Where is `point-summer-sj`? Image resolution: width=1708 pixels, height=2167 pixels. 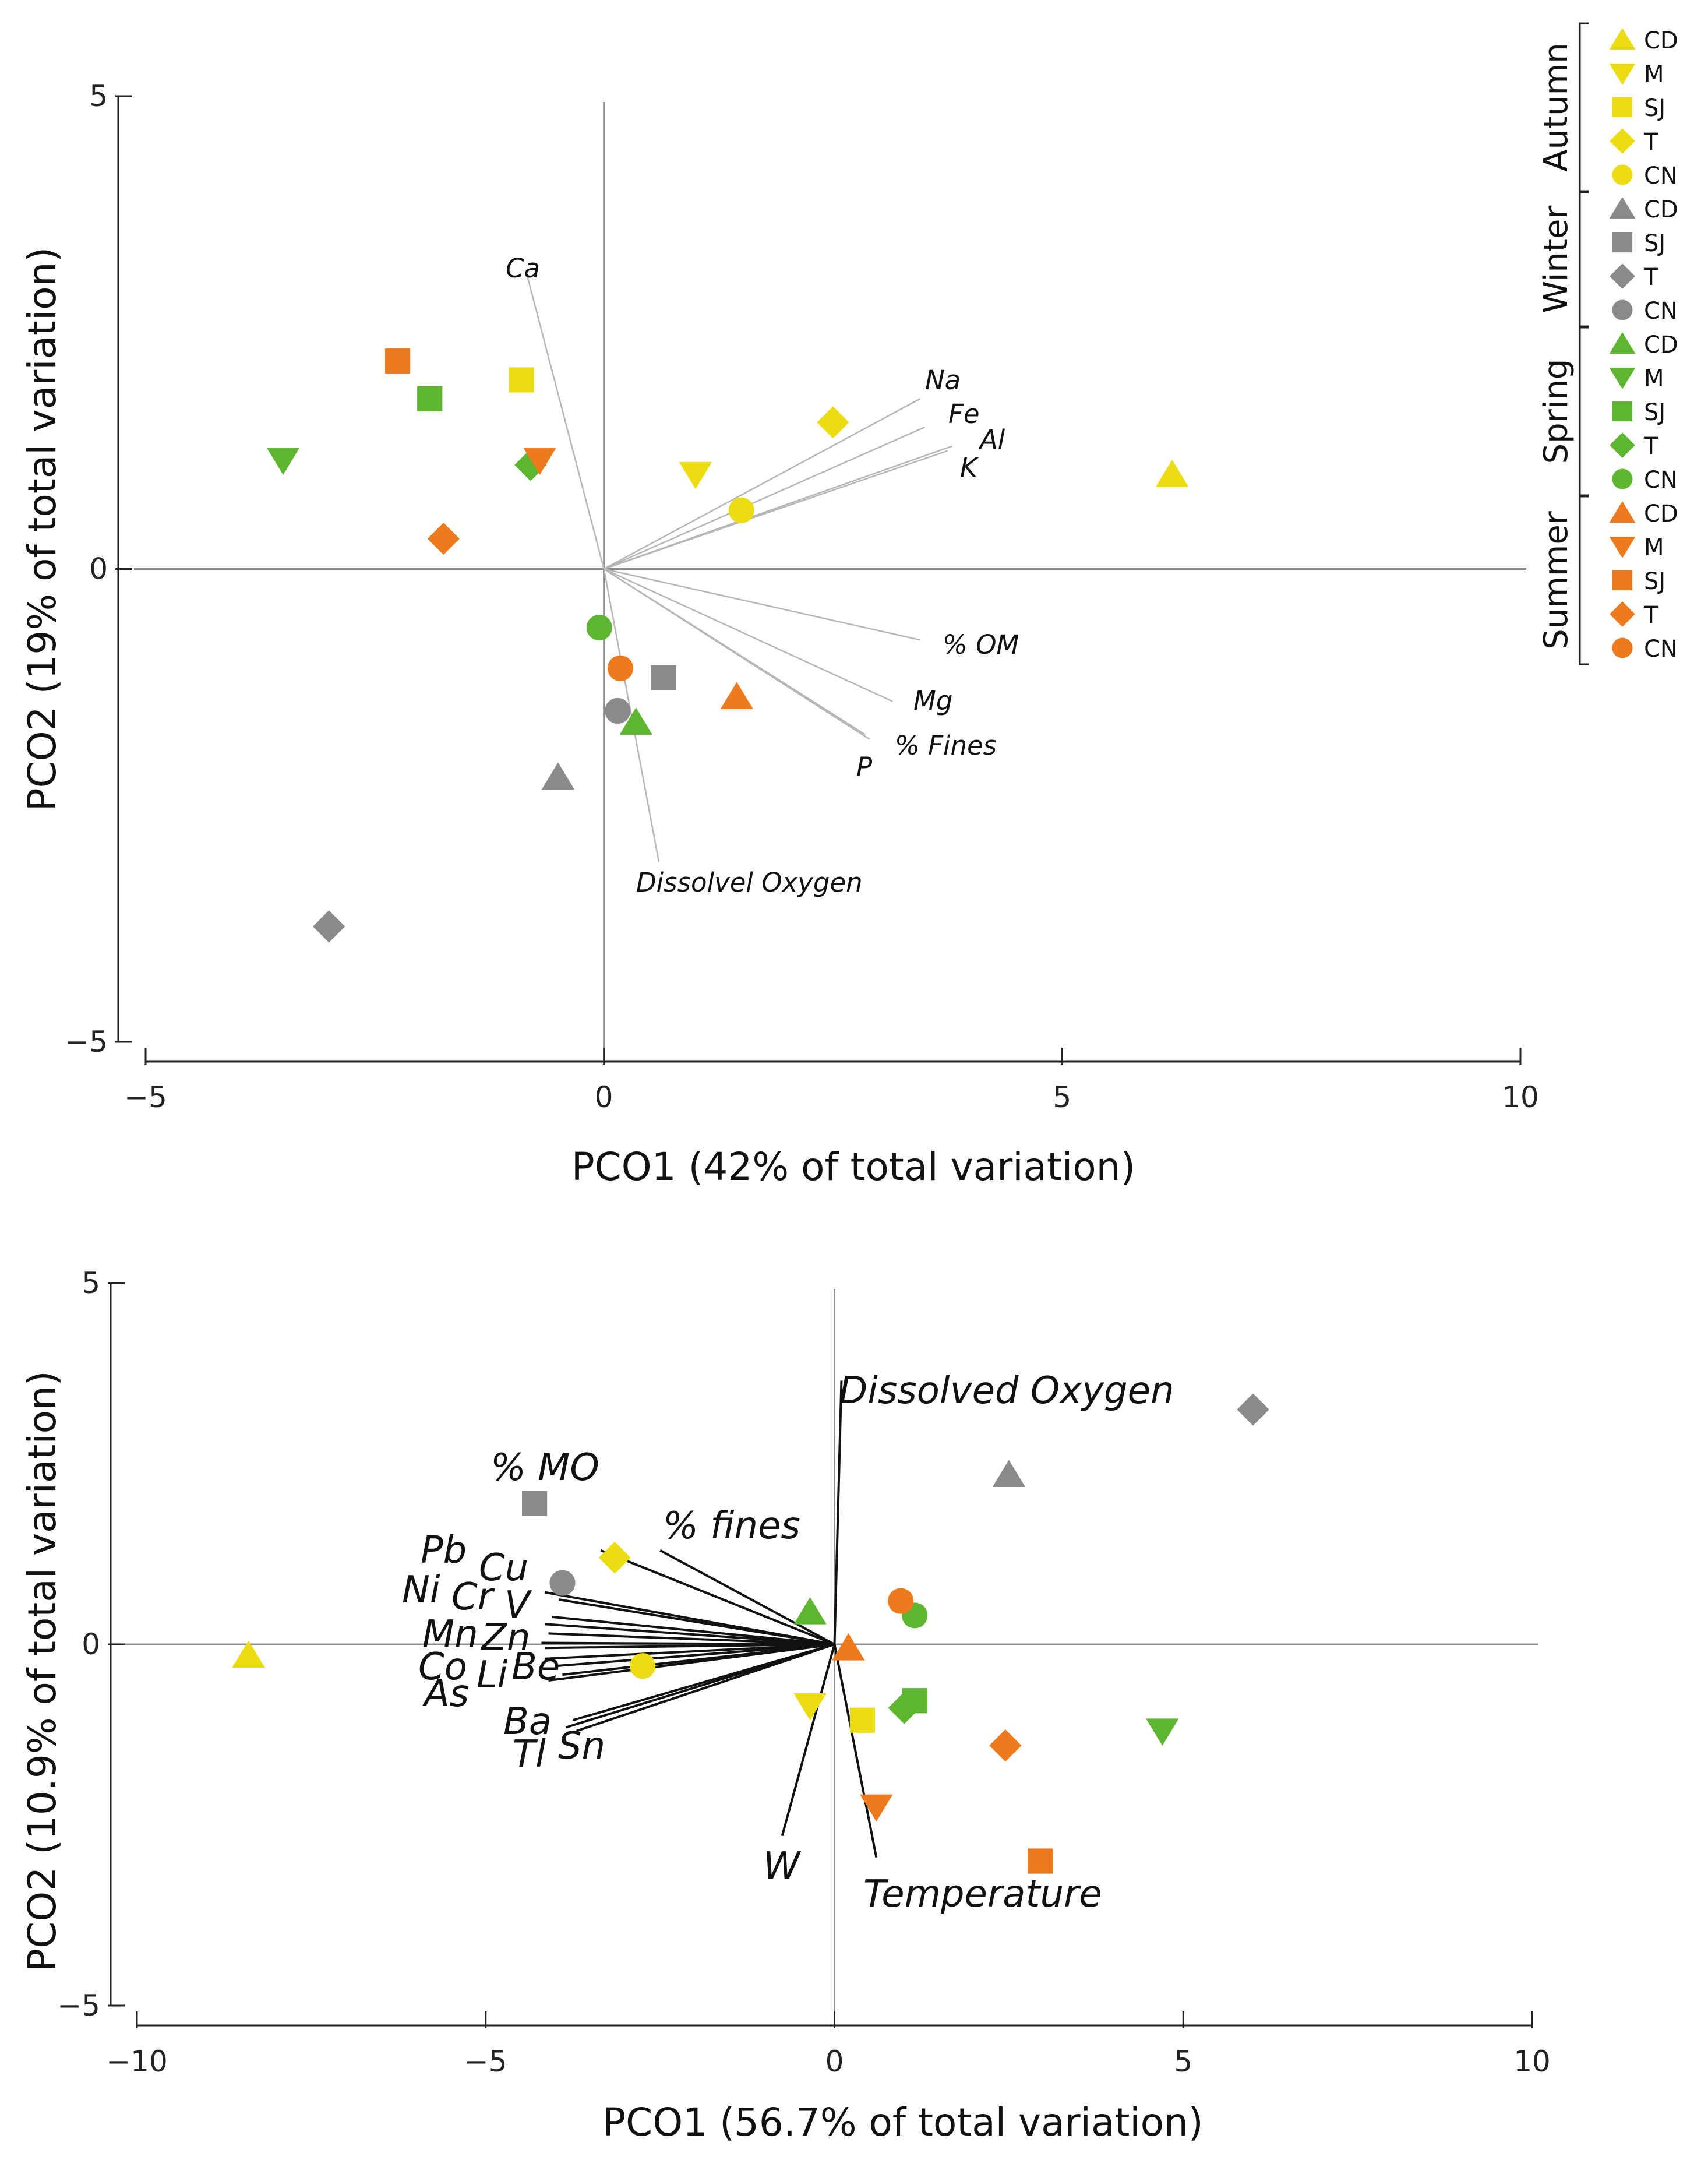 point-summer-sj is located at coordinates (398, 361).